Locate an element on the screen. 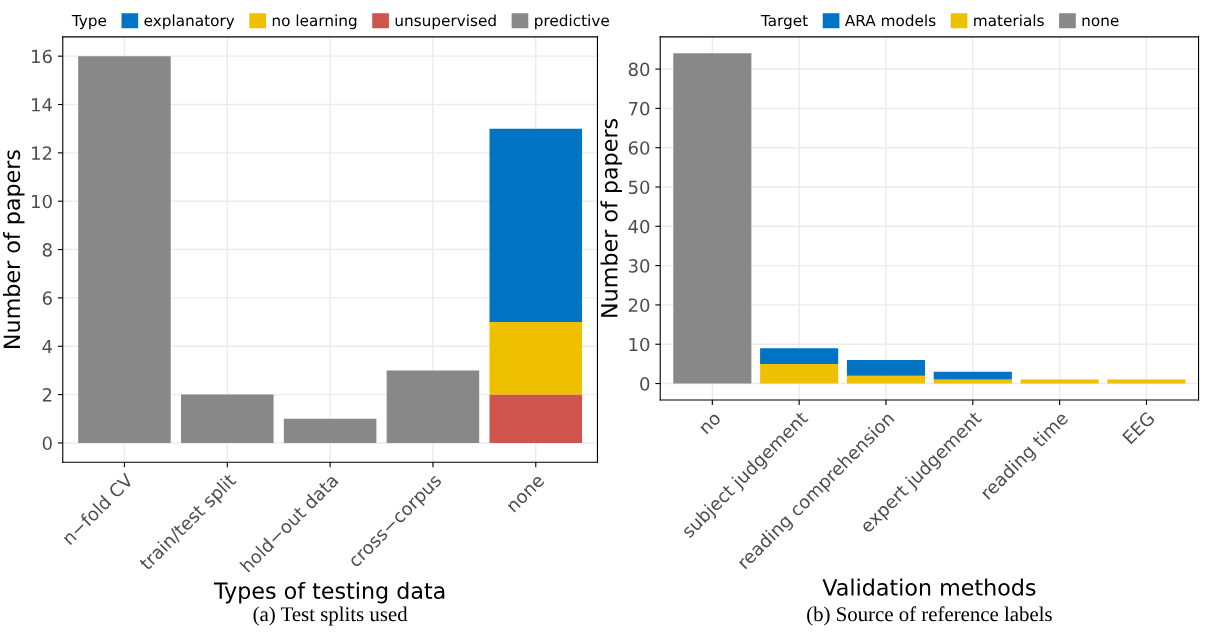 This screenshot has width=1207, height=635. y-tick-label: 4 is located at coordinates (47, 346).